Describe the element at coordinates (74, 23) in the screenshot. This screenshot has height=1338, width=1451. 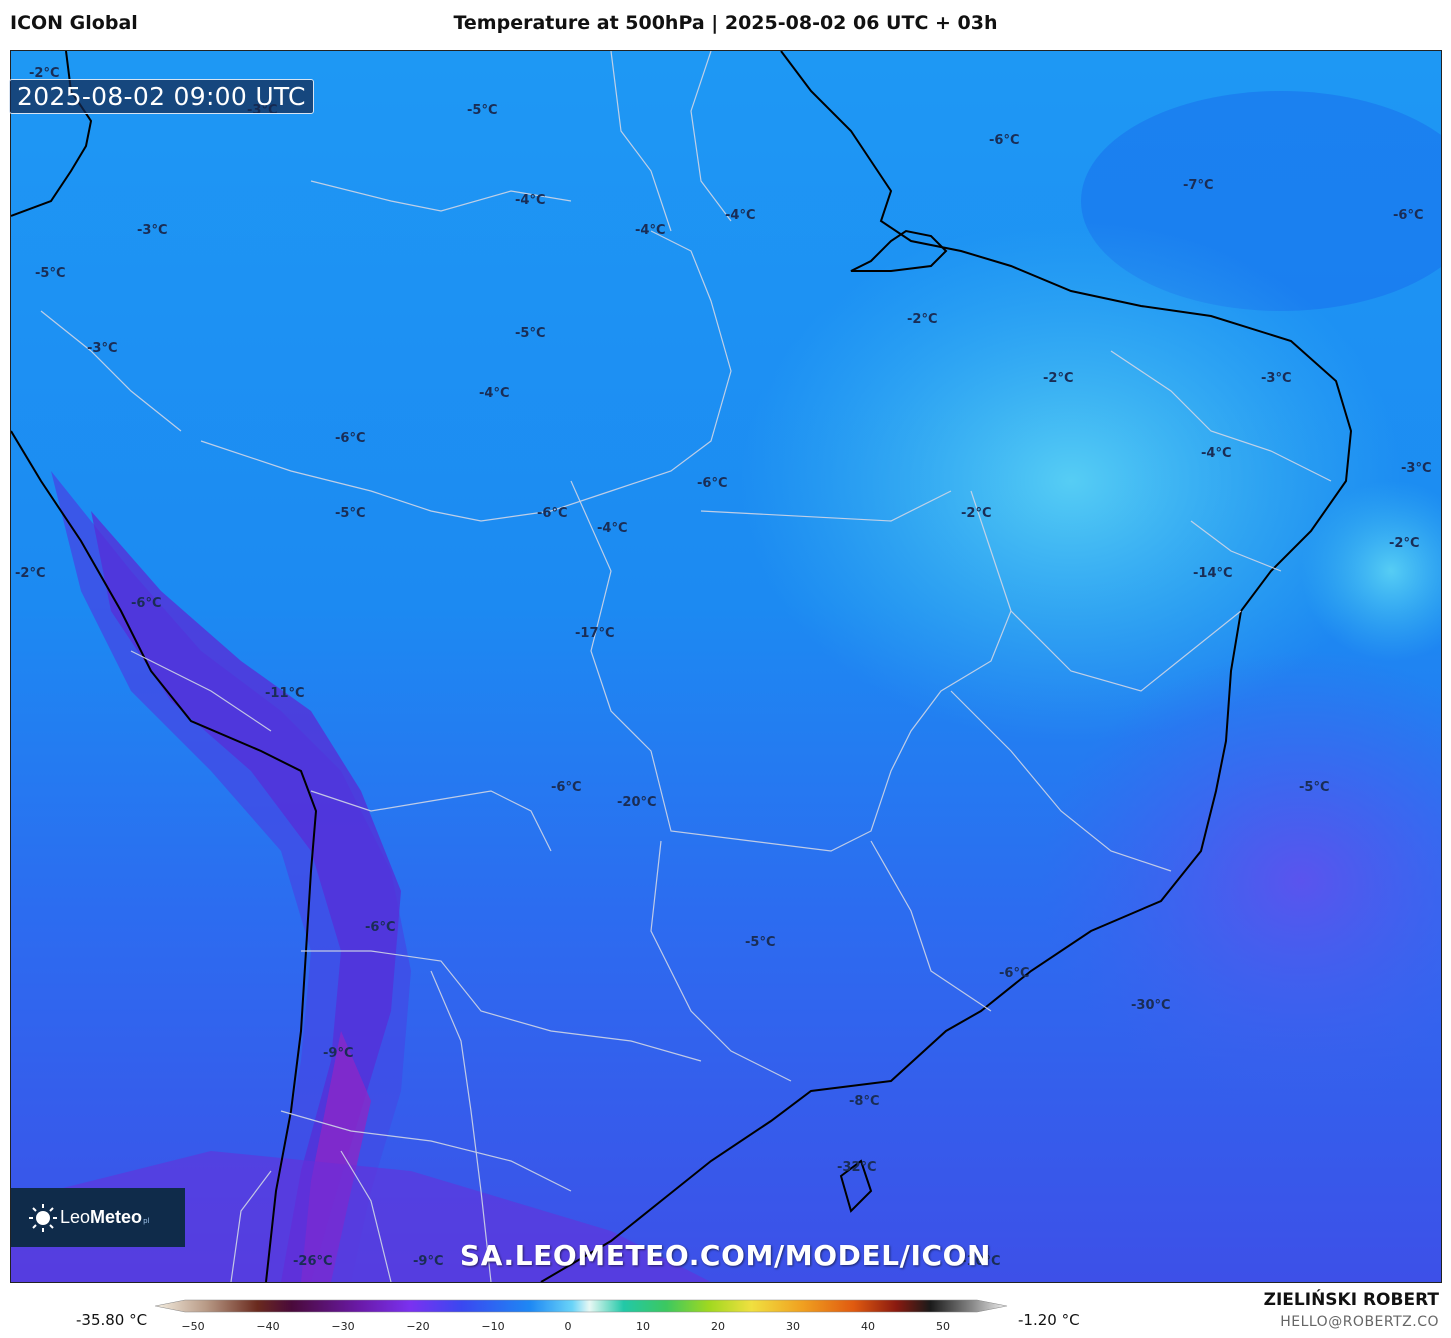
I see `model-name: ICON Global` at that location.